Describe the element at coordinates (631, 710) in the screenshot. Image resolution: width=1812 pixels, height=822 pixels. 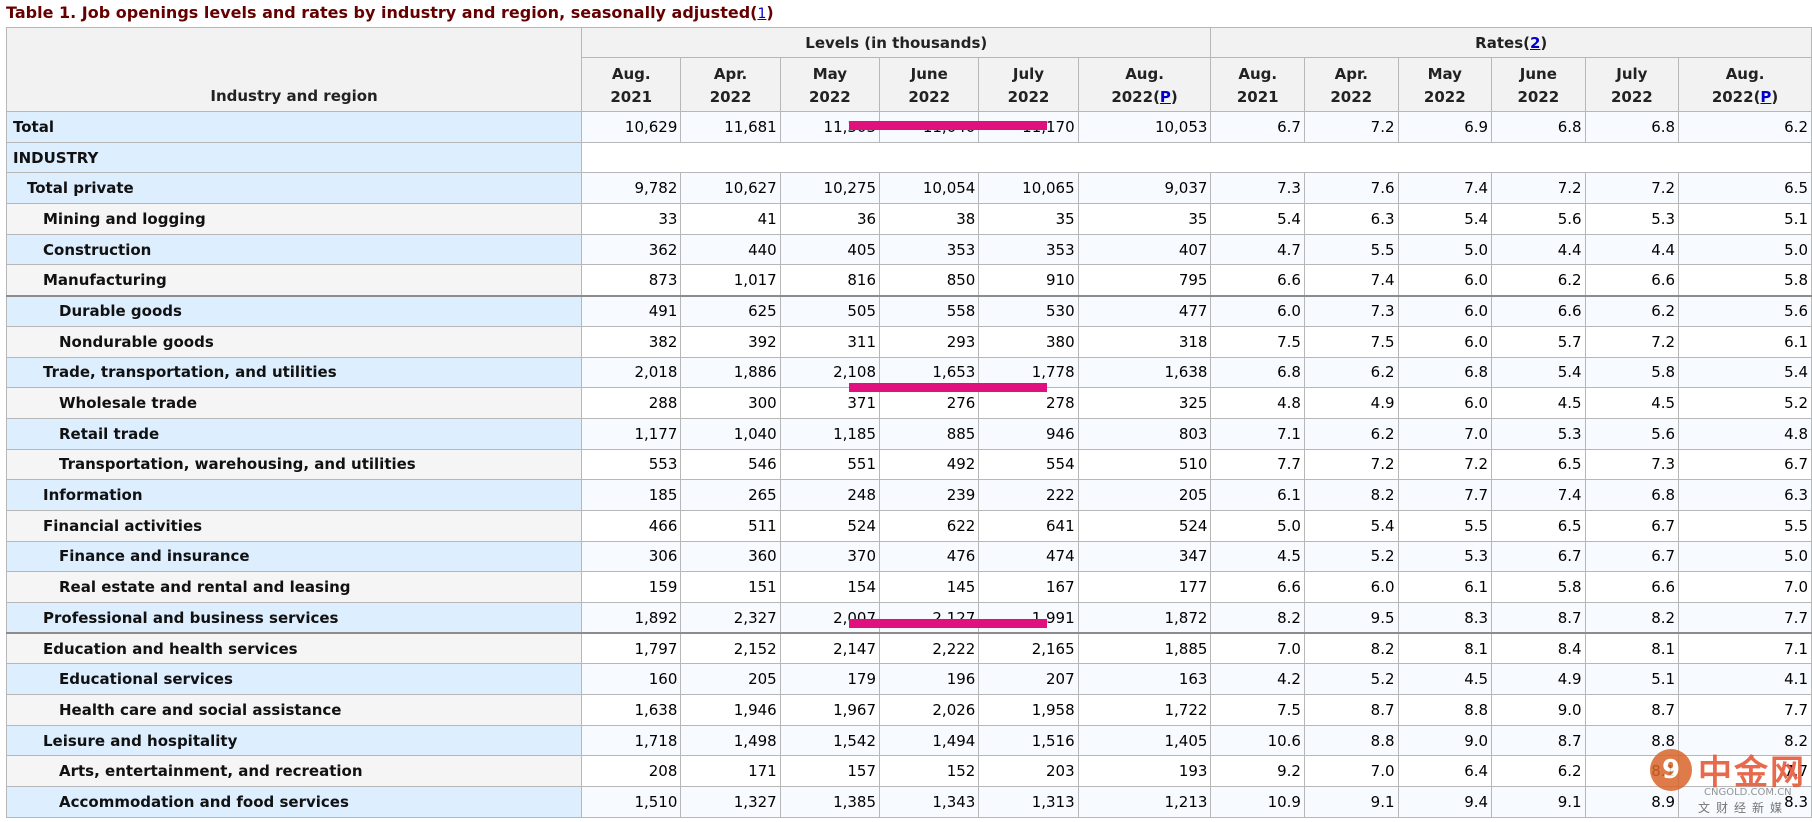
I see `levels-cell: 1,638` at that location.